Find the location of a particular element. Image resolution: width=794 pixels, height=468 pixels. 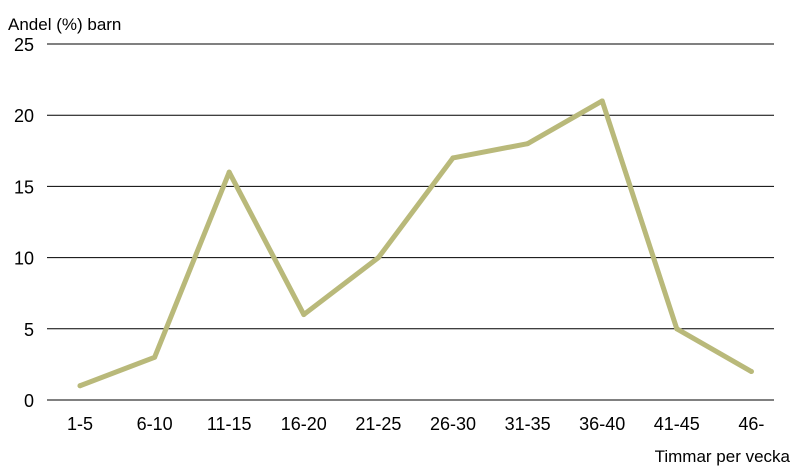

x-tick-label: 1-5 is located at coordinates (80, 424).